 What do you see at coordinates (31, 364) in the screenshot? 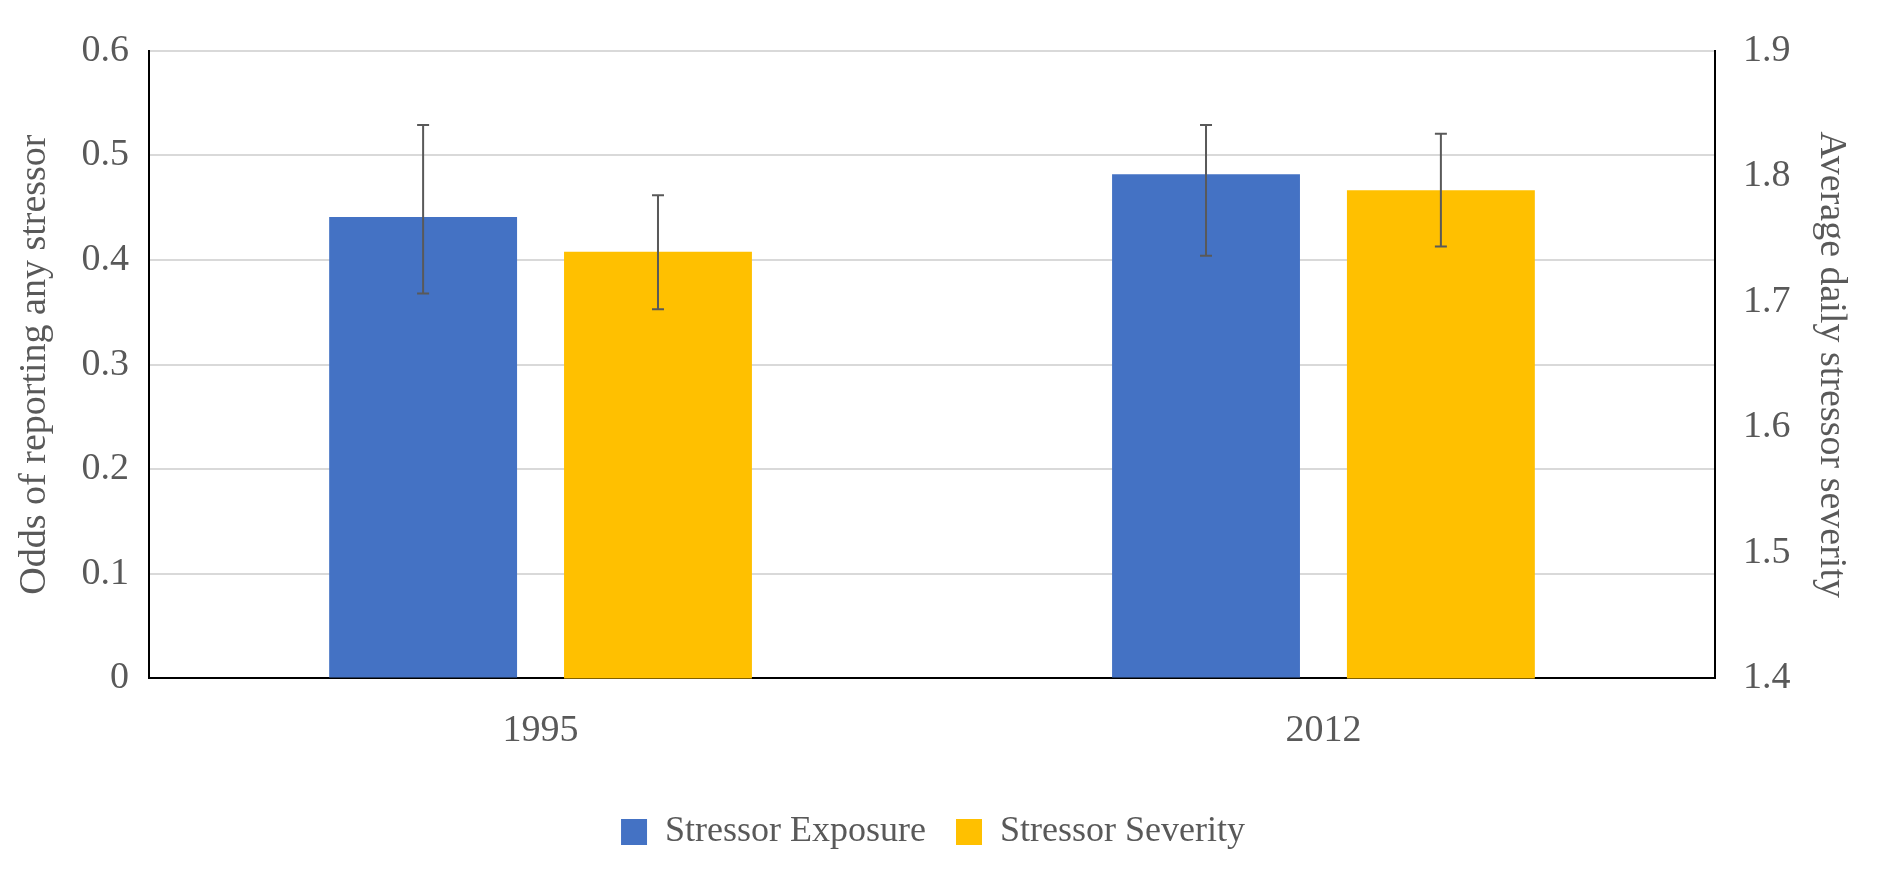
I see `y-axis-title: Odds of reporting any stressor` at bounding box center [31, 364].